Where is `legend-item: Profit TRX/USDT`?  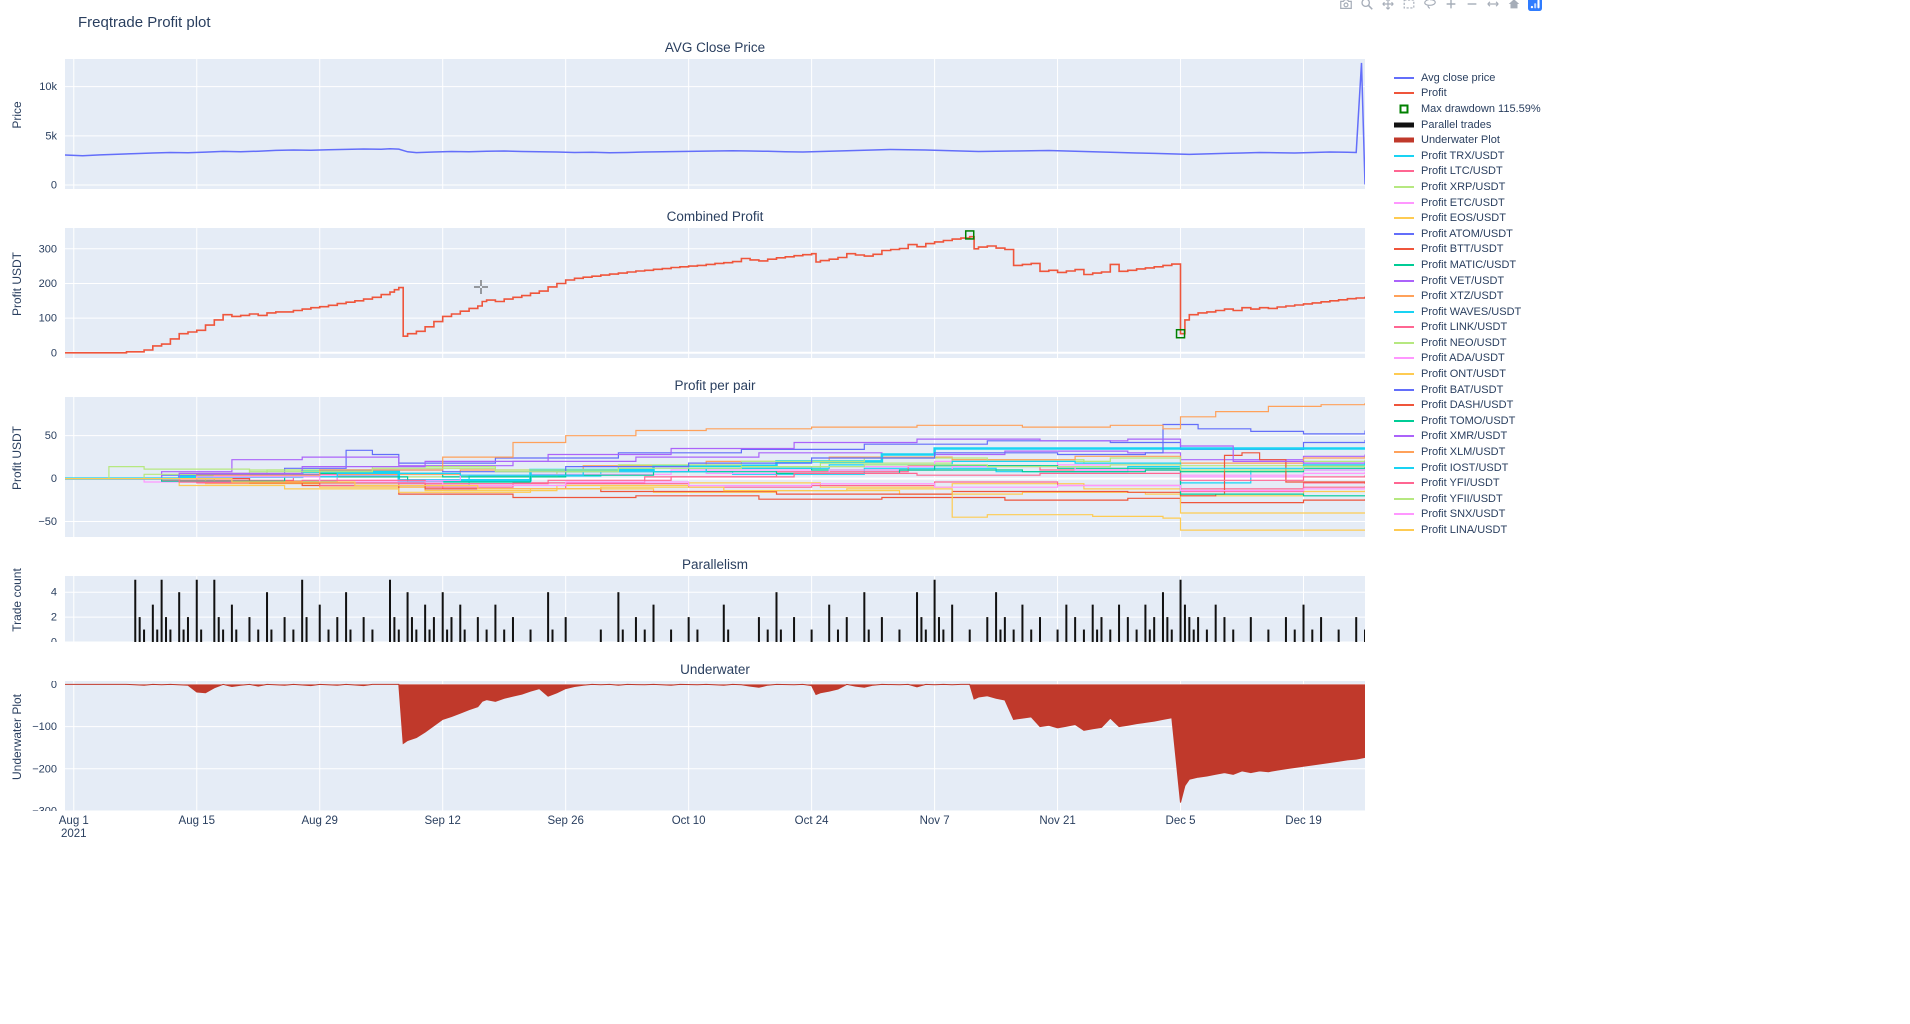
legend-item: Profit TRX/USDT is located at coordinates (1466, 156).